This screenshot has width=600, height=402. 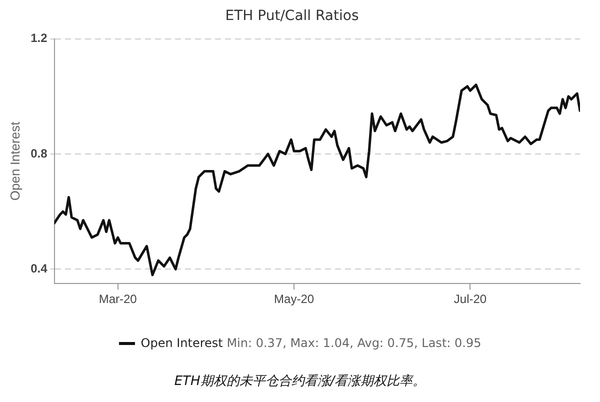 I want to click on legend-label: Open Interest, so click(x=181, y=343).